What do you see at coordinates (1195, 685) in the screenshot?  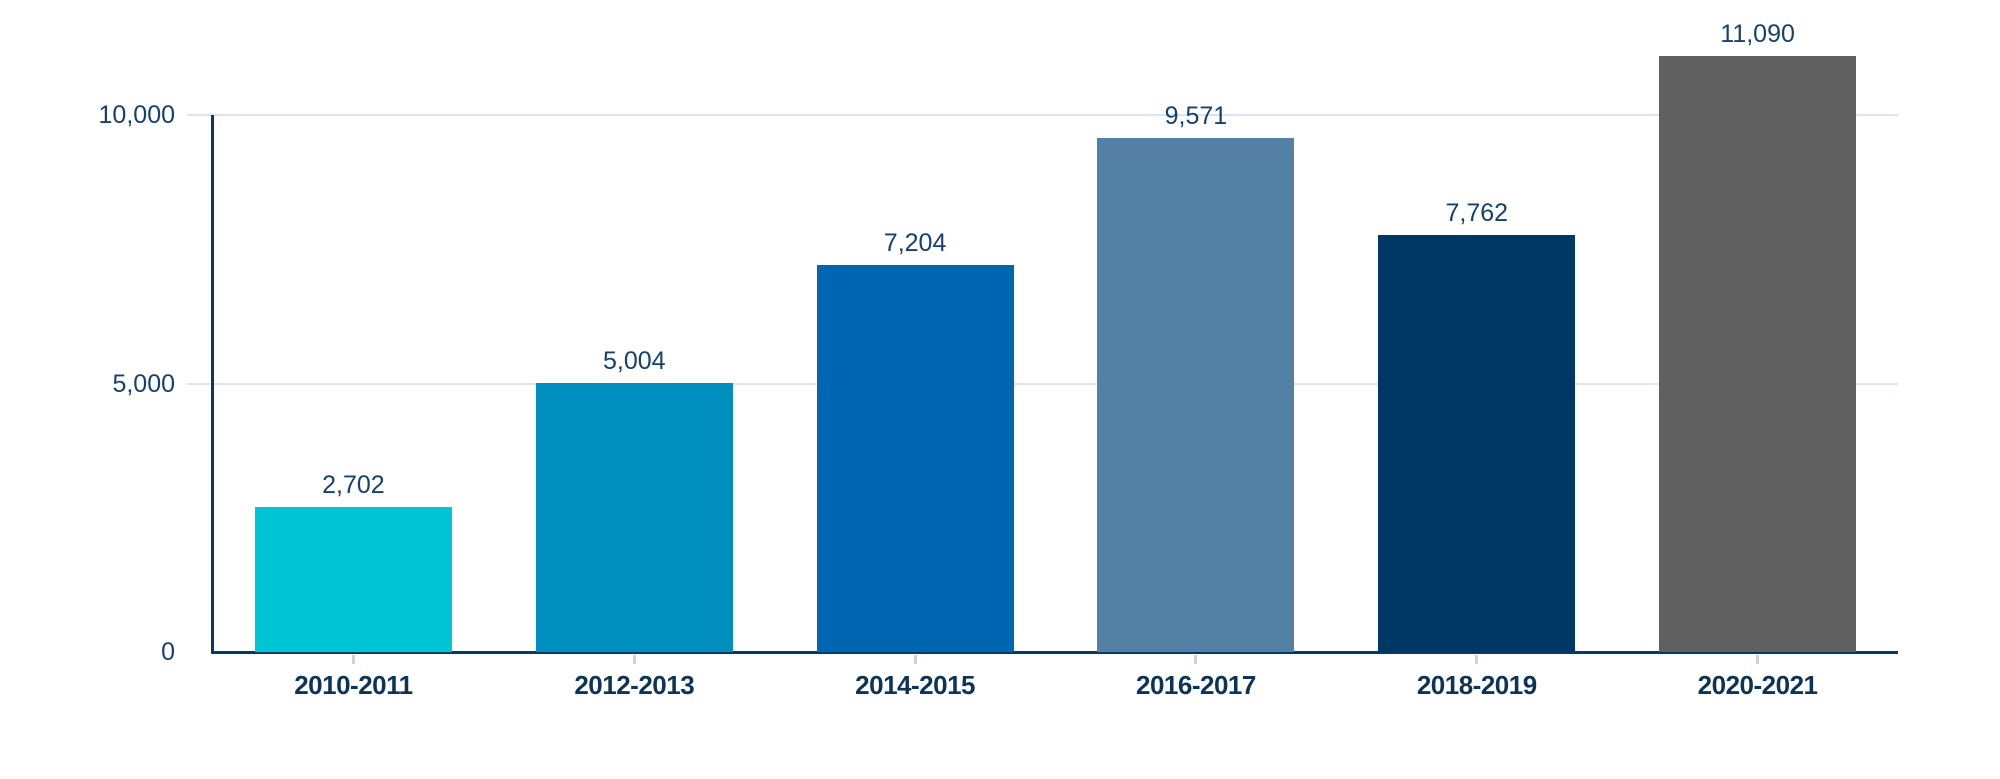 I see `x-axis-category-label: 2016-2017` at bounding box center [1195, 685].